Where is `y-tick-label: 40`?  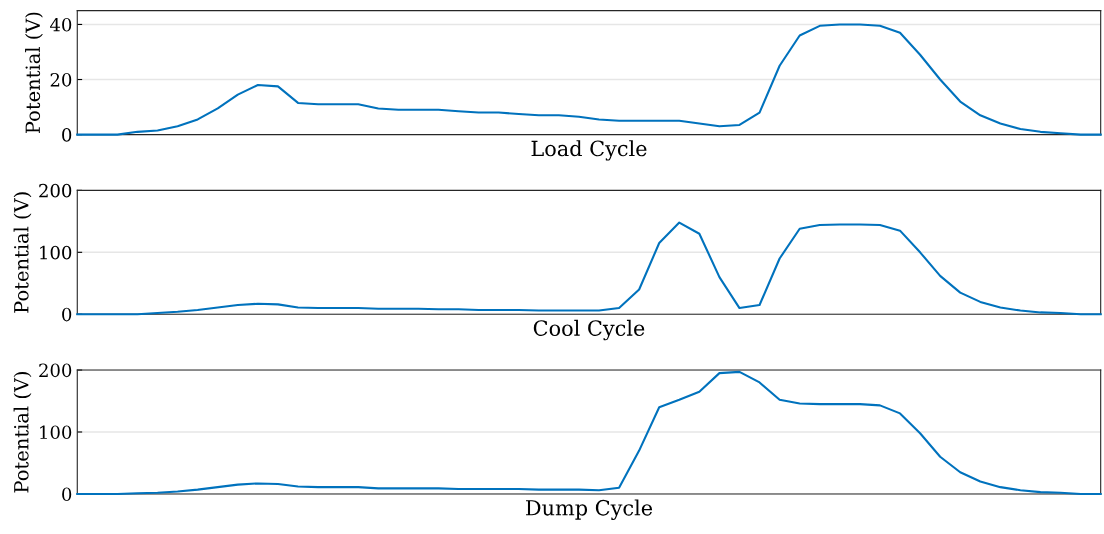
y-tick-label: 40 is located at coordinates (61, 24).